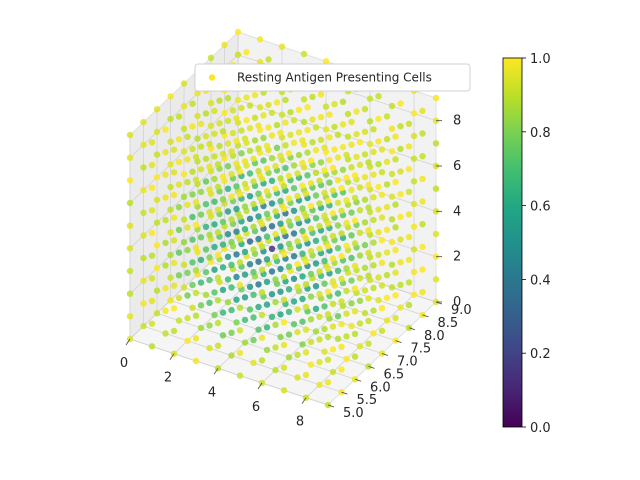 Image resolution: width=640 pixels, height=480 pixels. Describe the element at coordinates (457, 121) in the screenshot. I see `z-tick-label: 8` at that location.